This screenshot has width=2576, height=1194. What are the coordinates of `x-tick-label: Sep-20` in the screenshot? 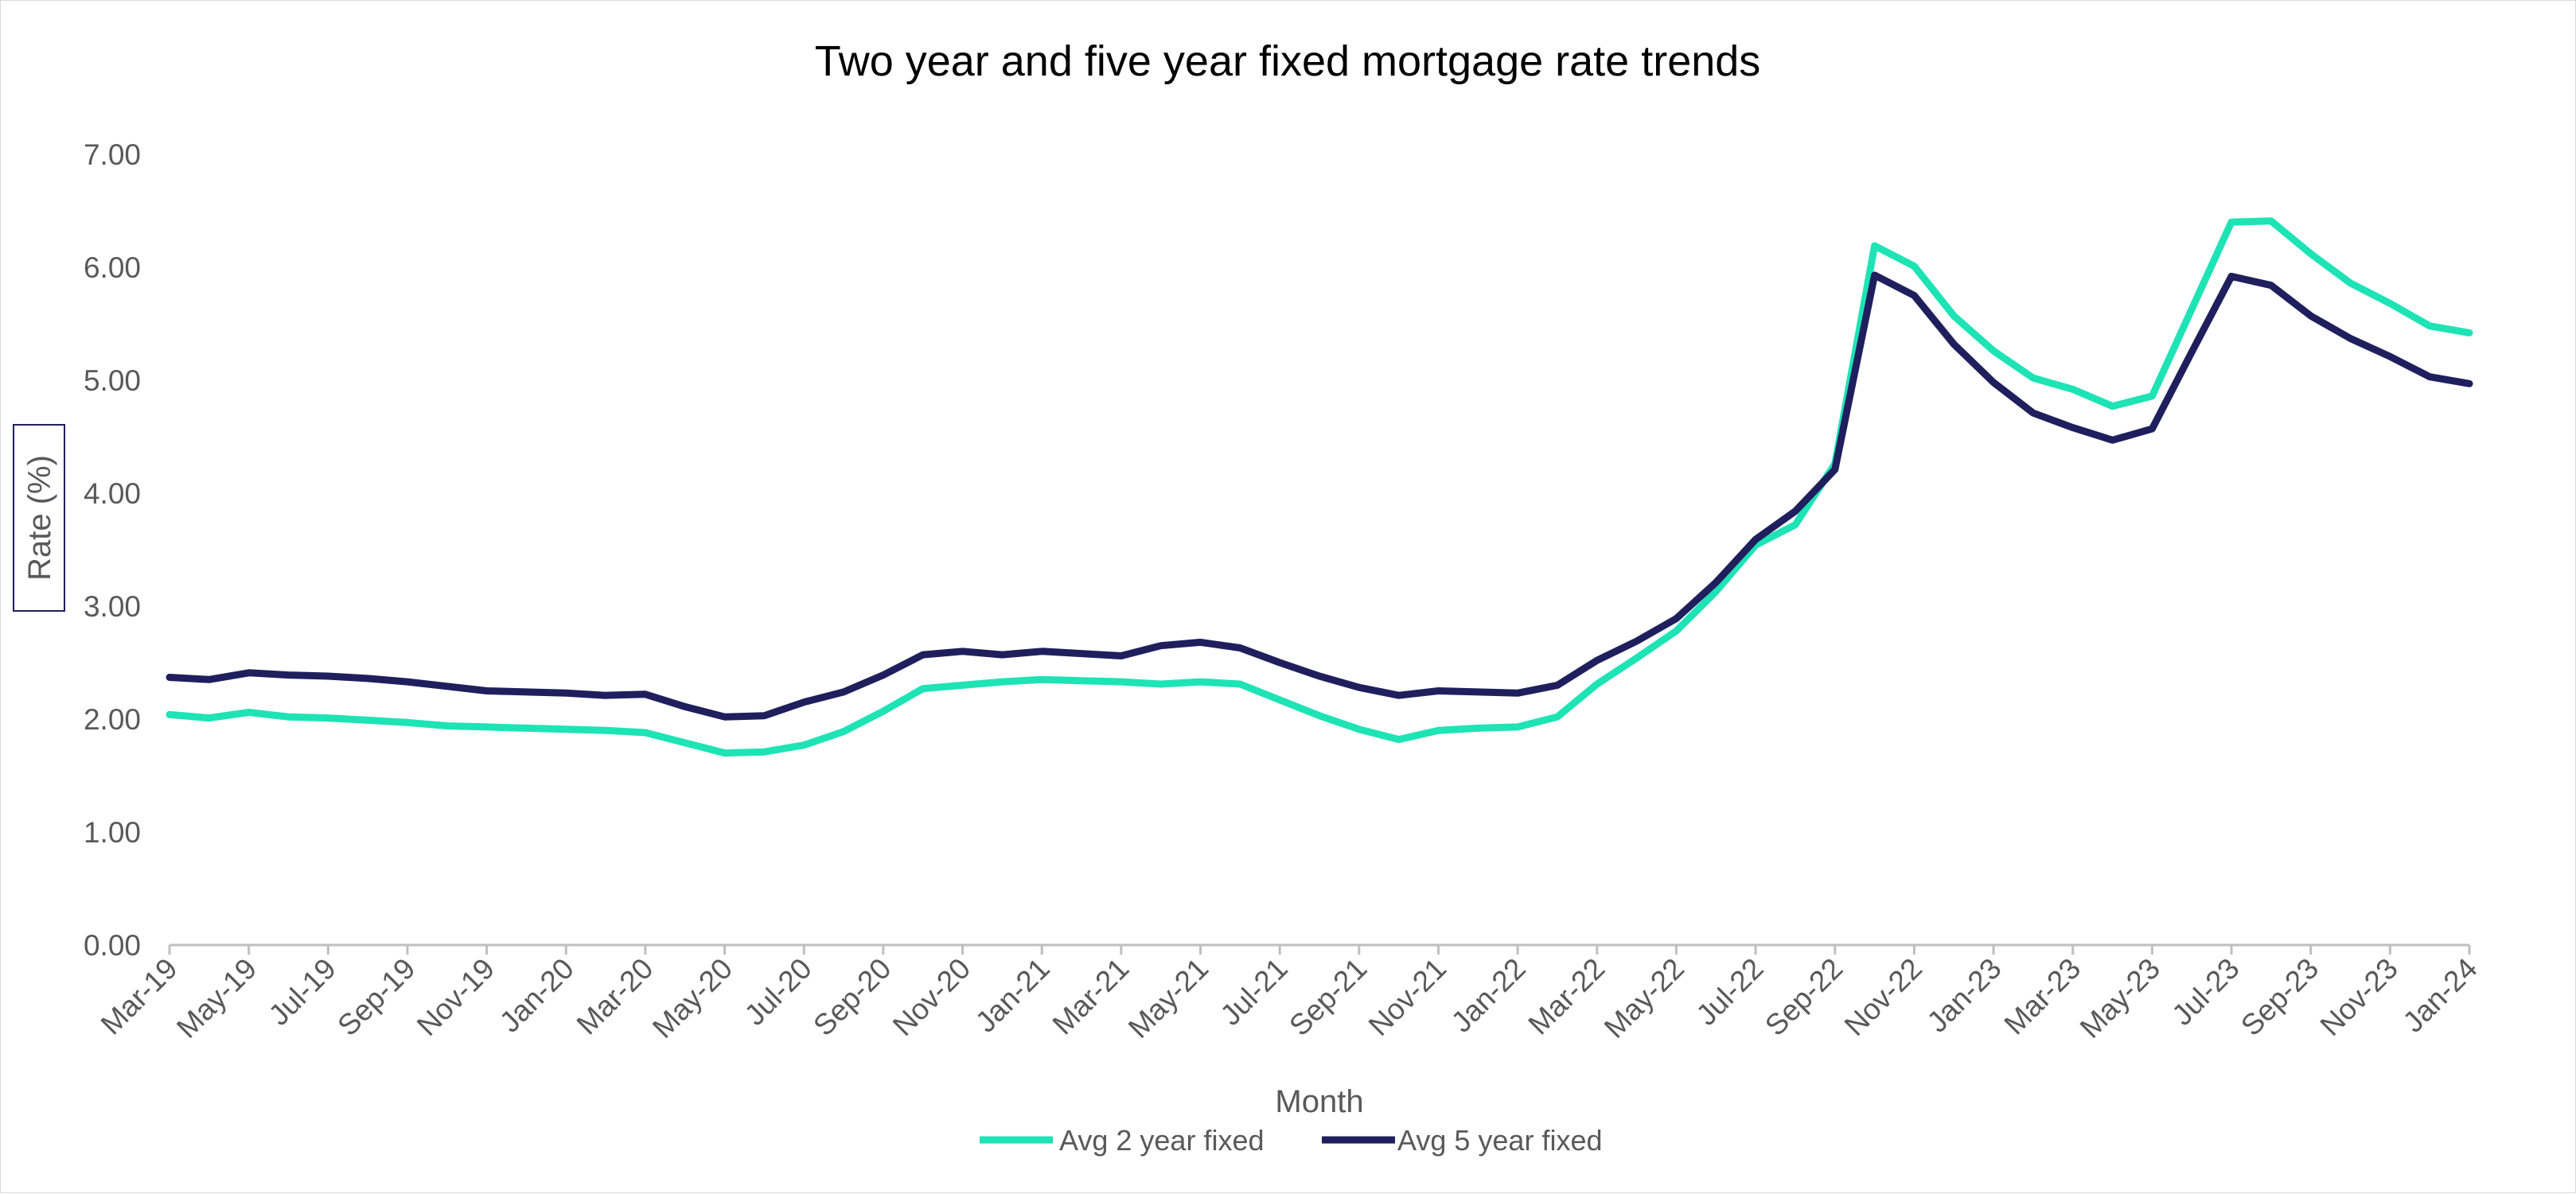 It's located at (852, 997).